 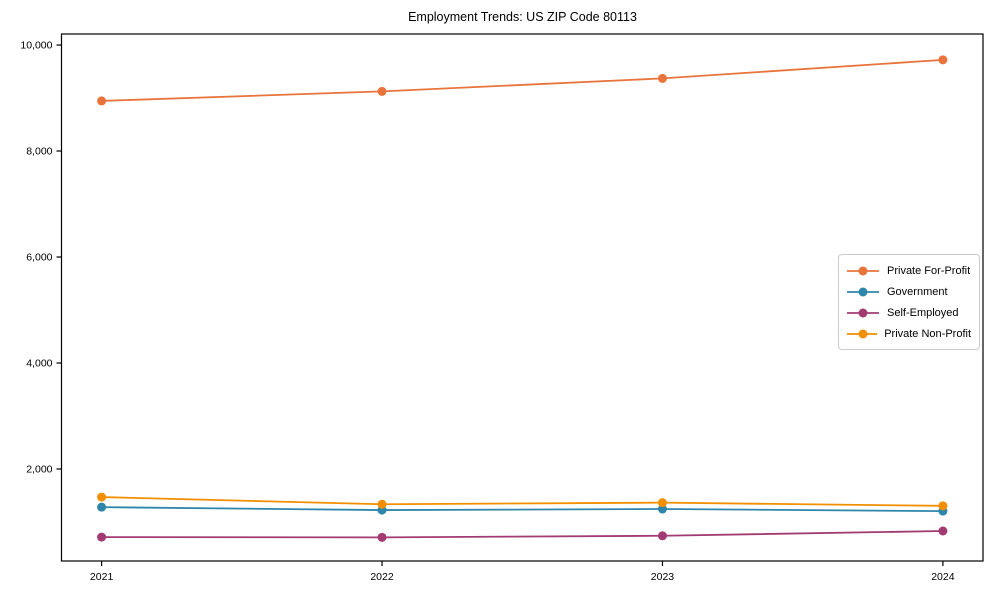 I want to click on legend-label: Self-Employed, so click(x=923, y=312).